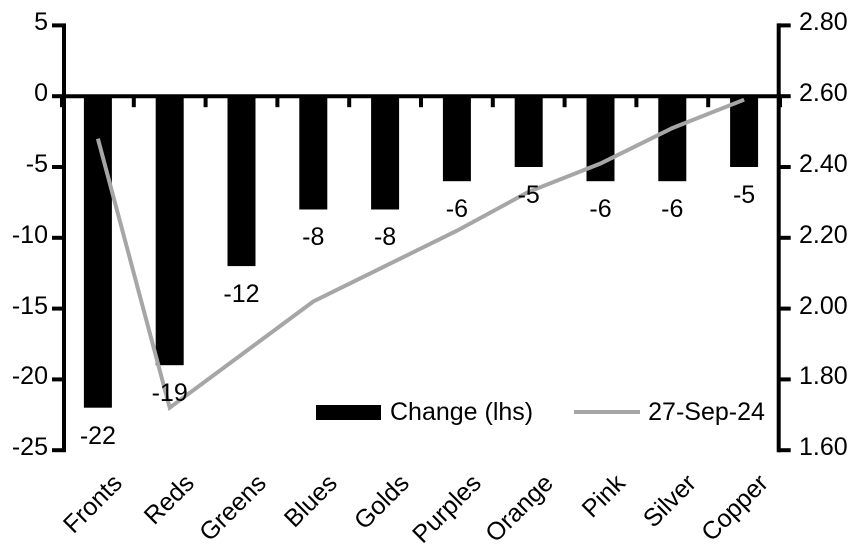 The height and width of the screenshot is (550, 852). Describe the element at coordinates (744, 131) in the screenshot. I see `bar-Copper` at that location.